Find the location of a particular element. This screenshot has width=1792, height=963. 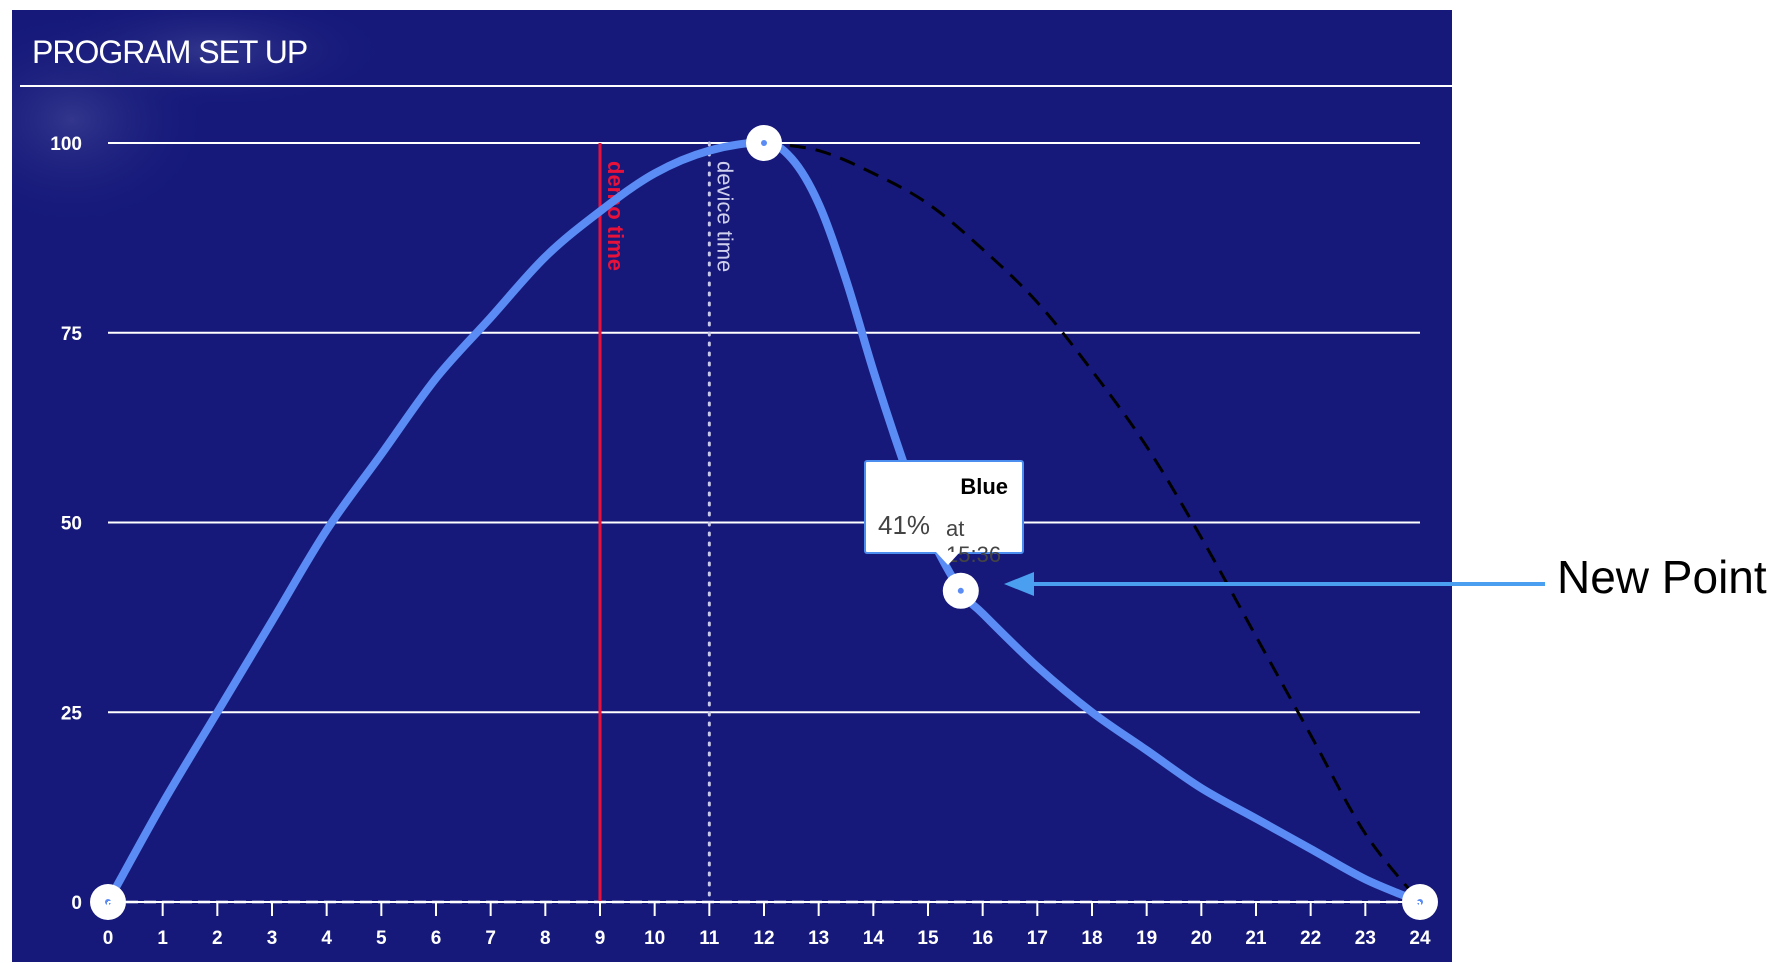

y-tick-label: 100 is located at coordinates (66, 144).